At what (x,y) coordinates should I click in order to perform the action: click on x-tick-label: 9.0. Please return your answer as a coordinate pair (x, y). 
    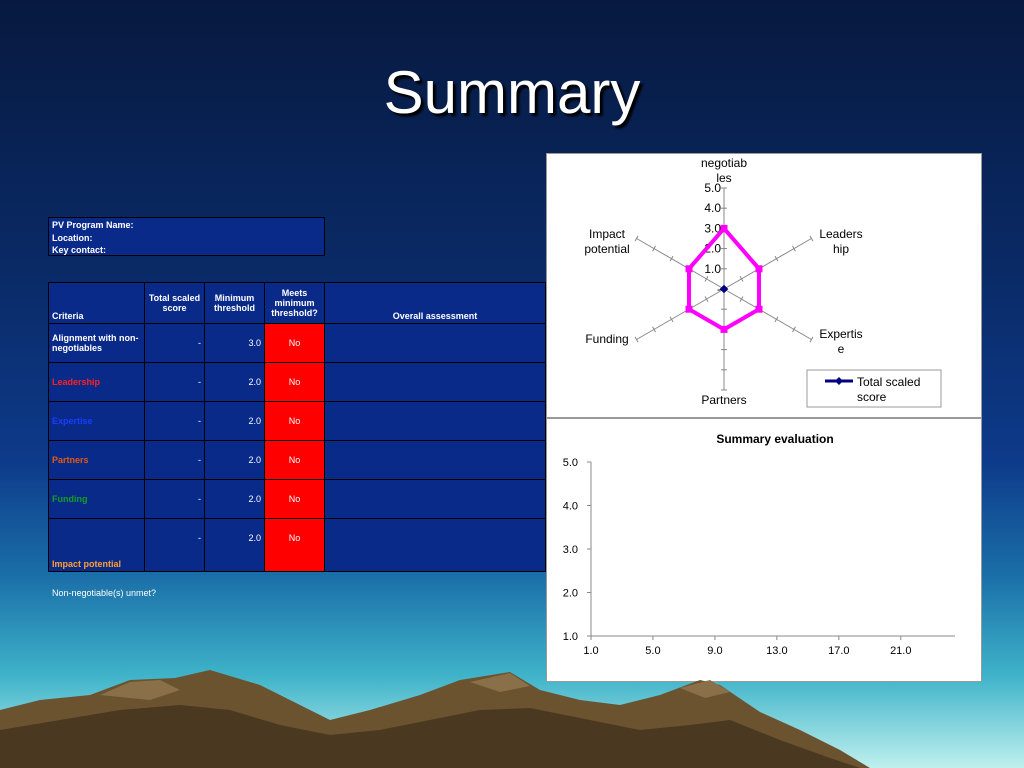
    Looking at the image, I should click on (714, 651).